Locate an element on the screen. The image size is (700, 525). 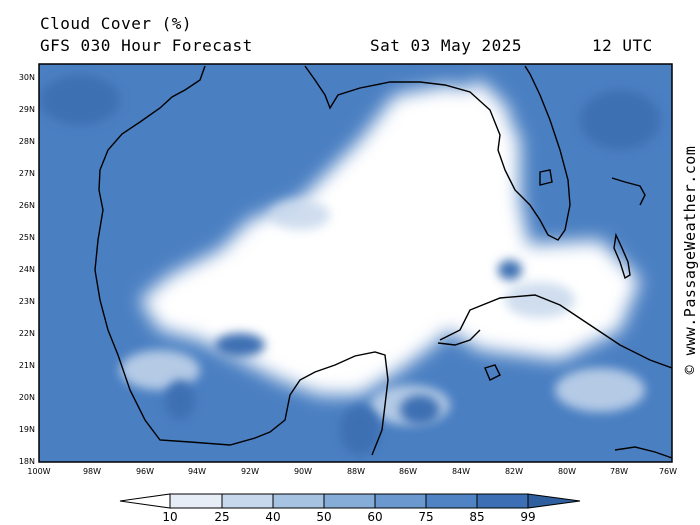
lon-label: 98W is located at coordinates (92, 471).